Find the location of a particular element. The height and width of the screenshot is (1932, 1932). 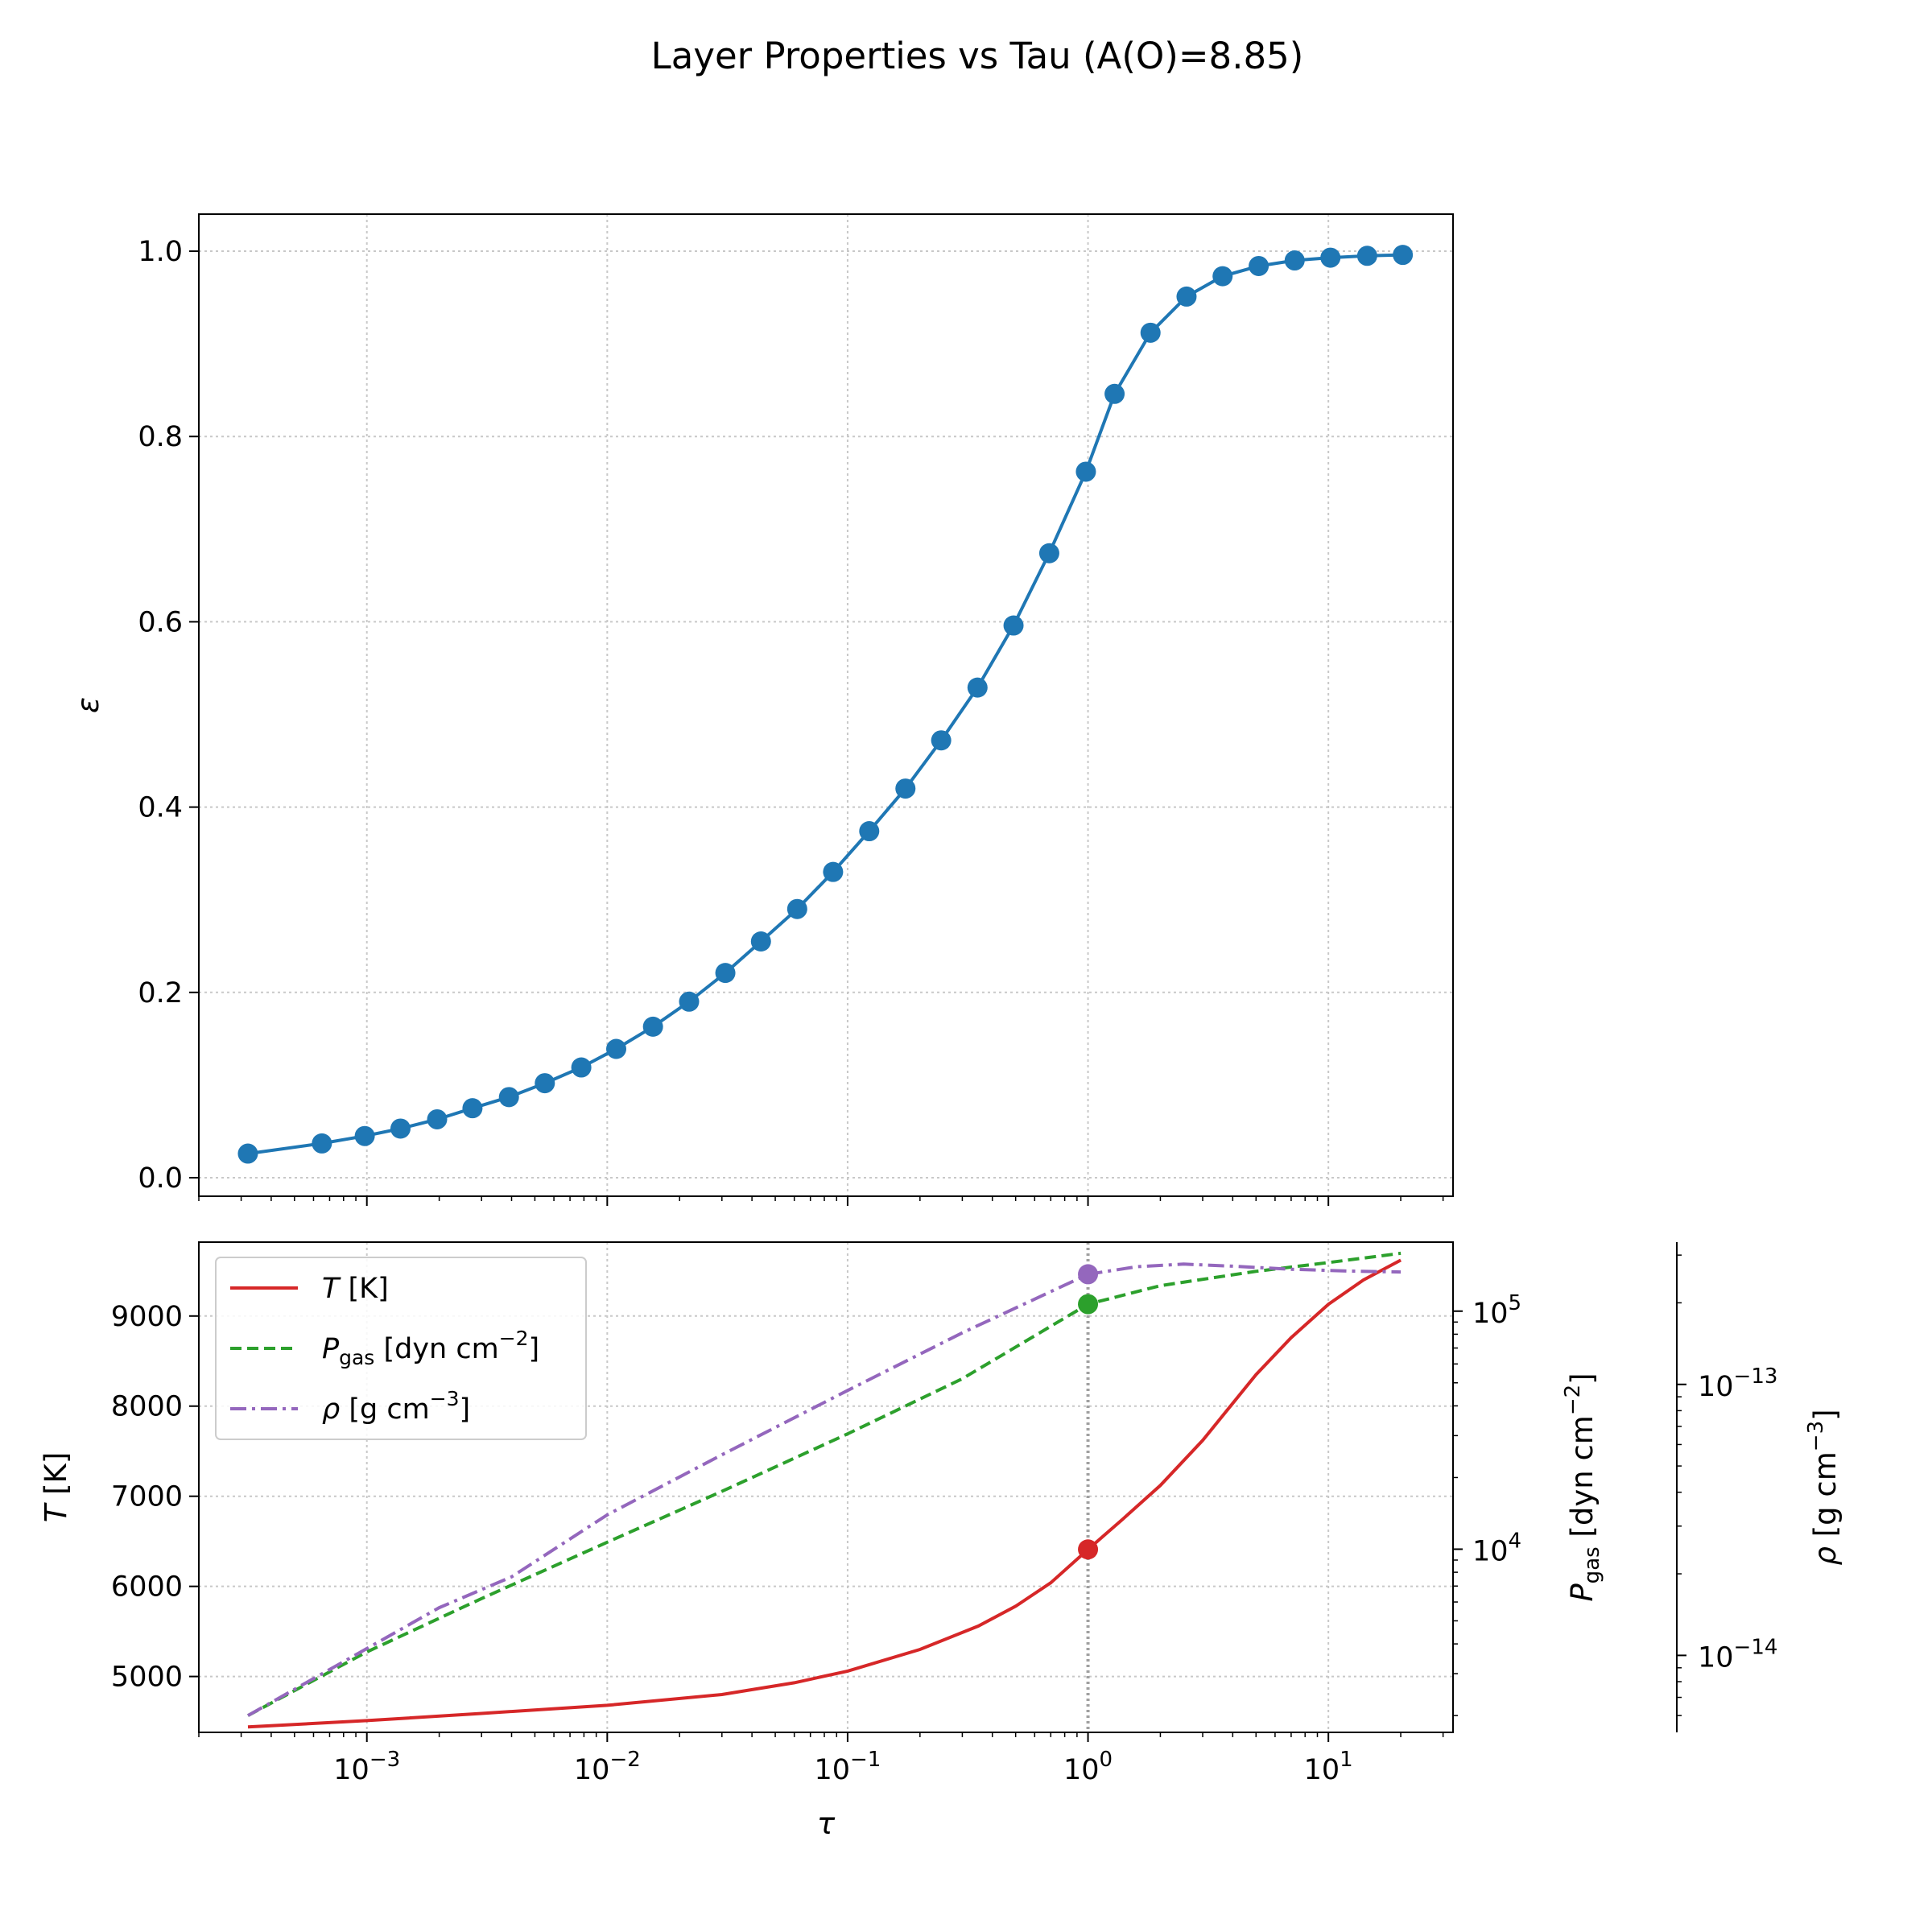

bottom-x-tick-label: 10⁻¹ is located at coordinates (848, 1767).